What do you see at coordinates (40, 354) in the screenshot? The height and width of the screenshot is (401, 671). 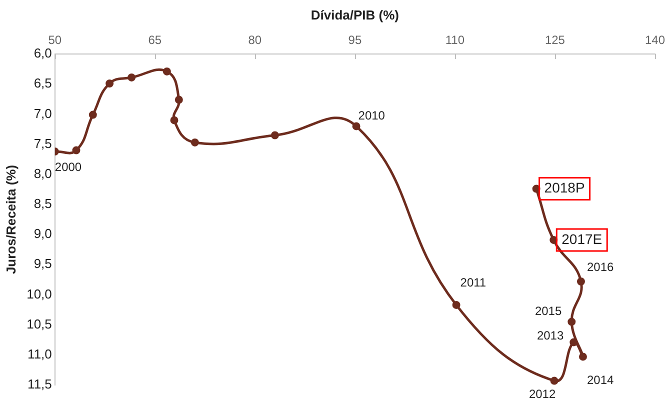 I see `y-tick-label: 11,0` at bounding box center [40, 354].